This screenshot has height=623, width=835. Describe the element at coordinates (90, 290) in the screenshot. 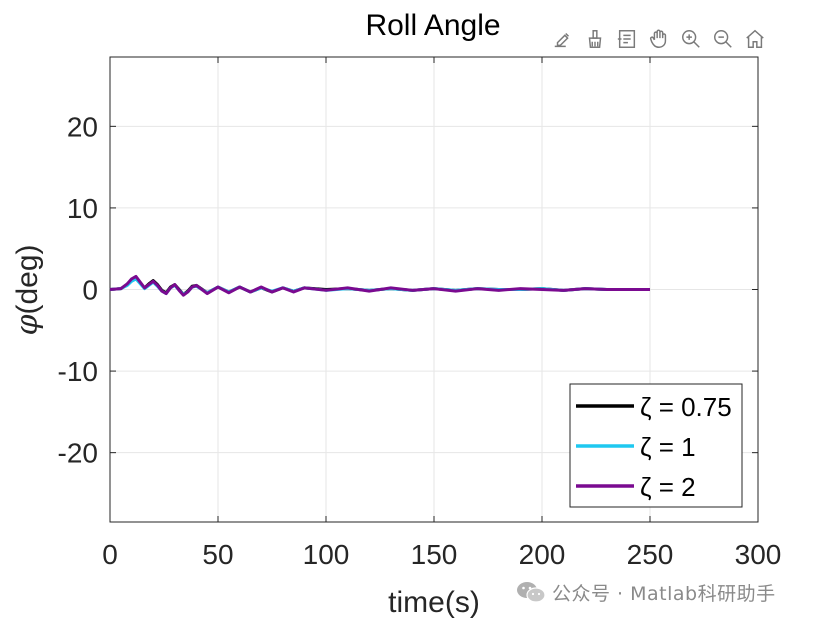

I see `y-tick-label: 0` at that location.